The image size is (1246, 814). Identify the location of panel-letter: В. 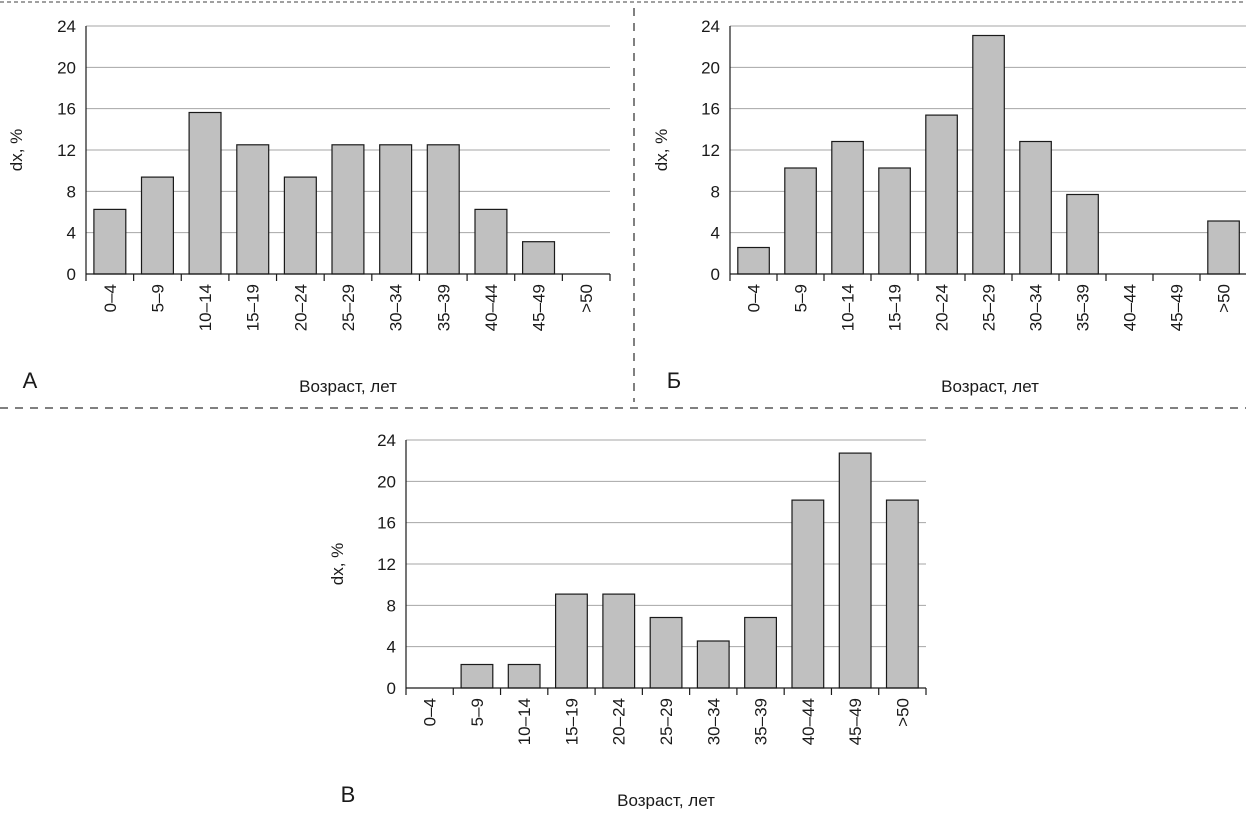
(348, 794).